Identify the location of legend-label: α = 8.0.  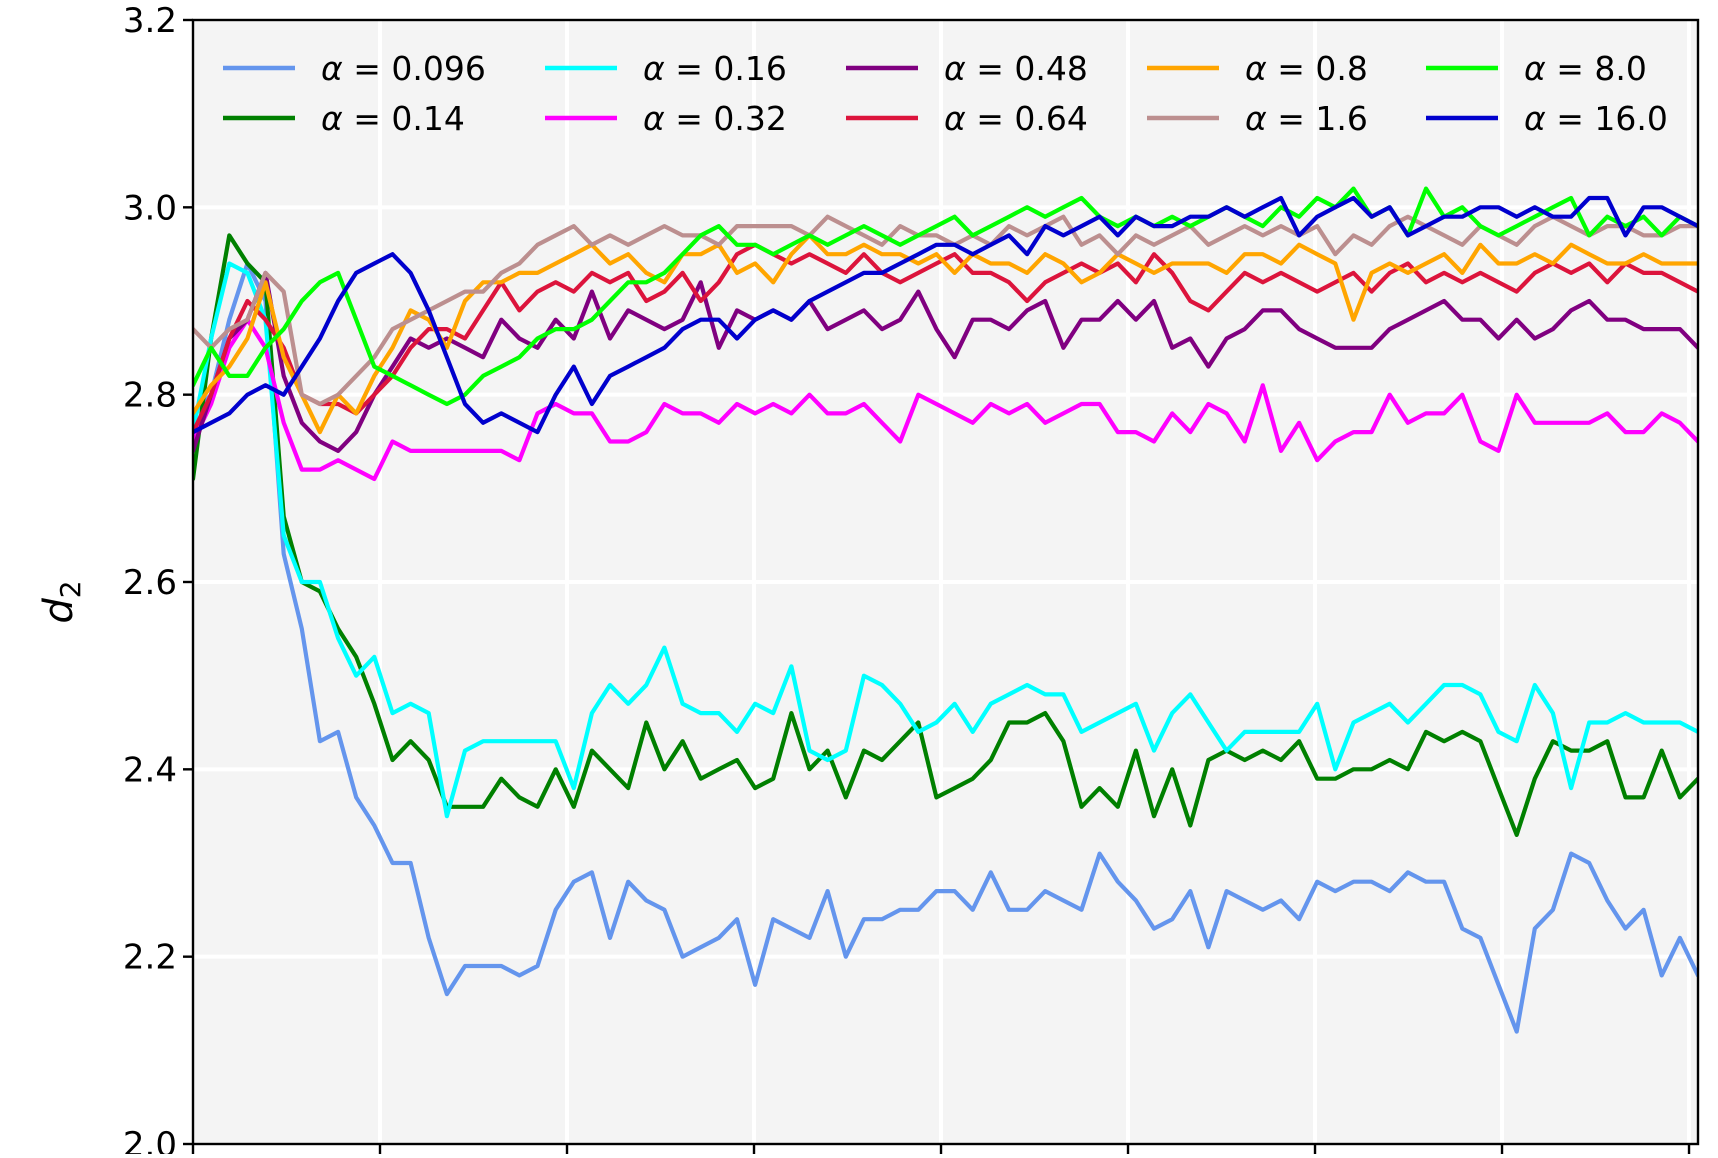
(1585, 68).